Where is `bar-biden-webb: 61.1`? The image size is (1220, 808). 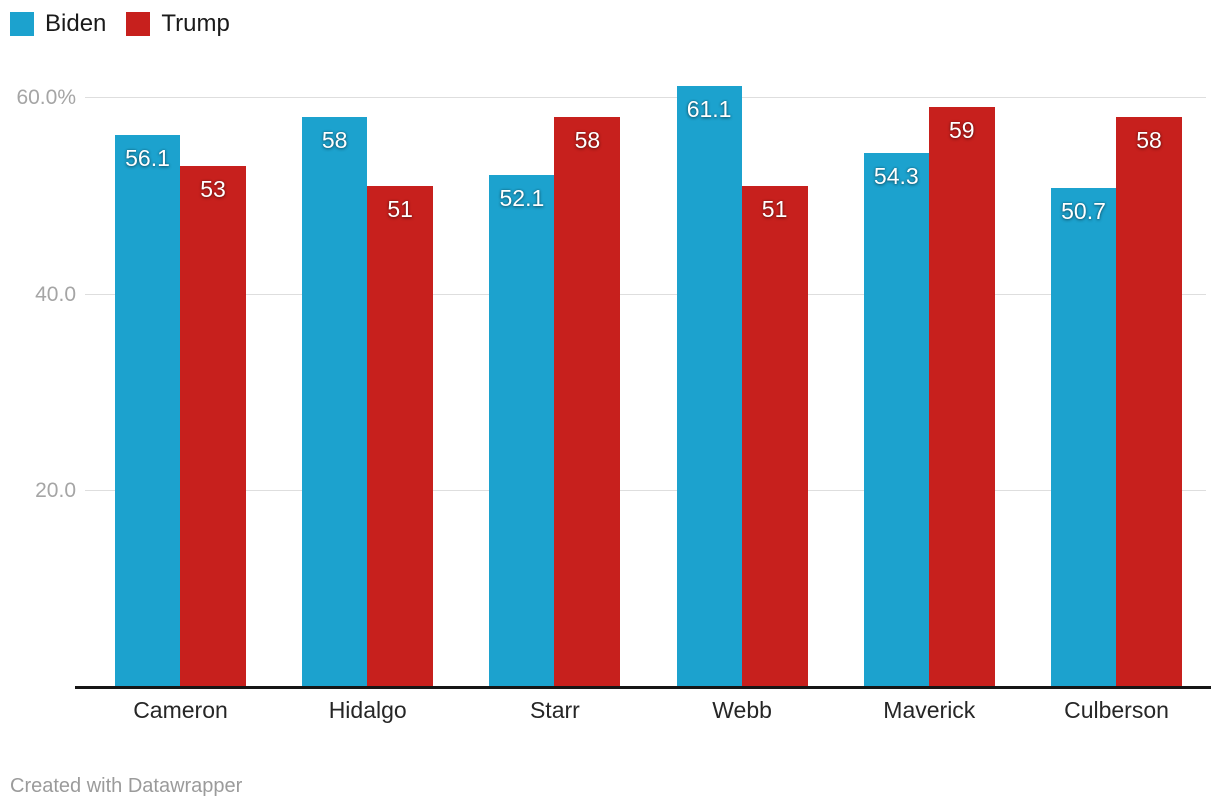 bar-biden-webb: 61.1 is located at coordinates (709, 386).